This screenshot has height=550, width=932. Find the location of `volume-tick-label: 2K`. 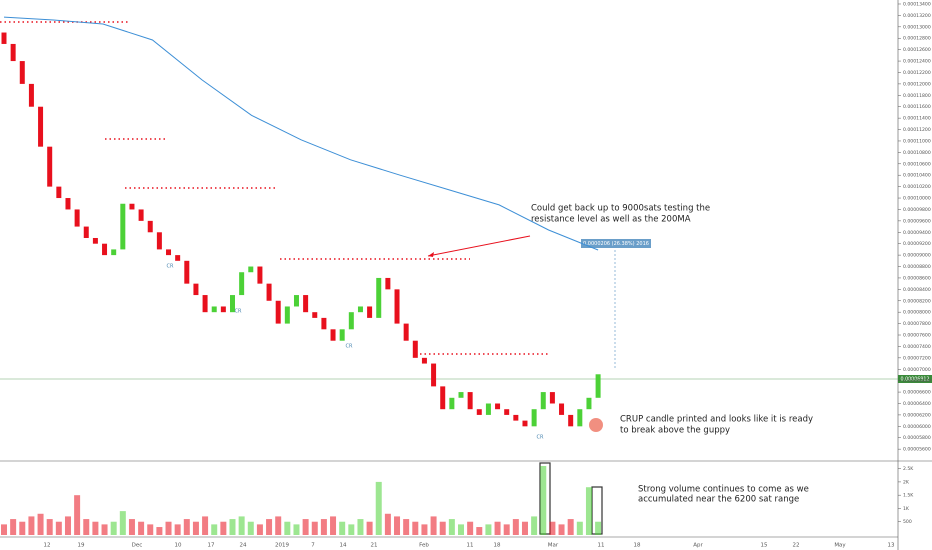

volume-tick-label: 2K is located at coordinates (906, 482).